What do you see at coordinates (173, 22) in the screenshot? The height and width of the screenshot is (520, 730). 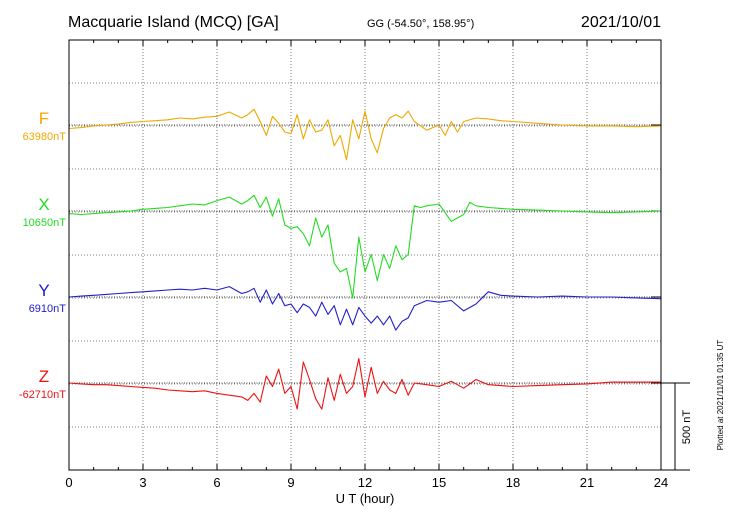 I see `chart-title: Macquarie Island (MCQ) [GA]` at bounding box center [173, 22].